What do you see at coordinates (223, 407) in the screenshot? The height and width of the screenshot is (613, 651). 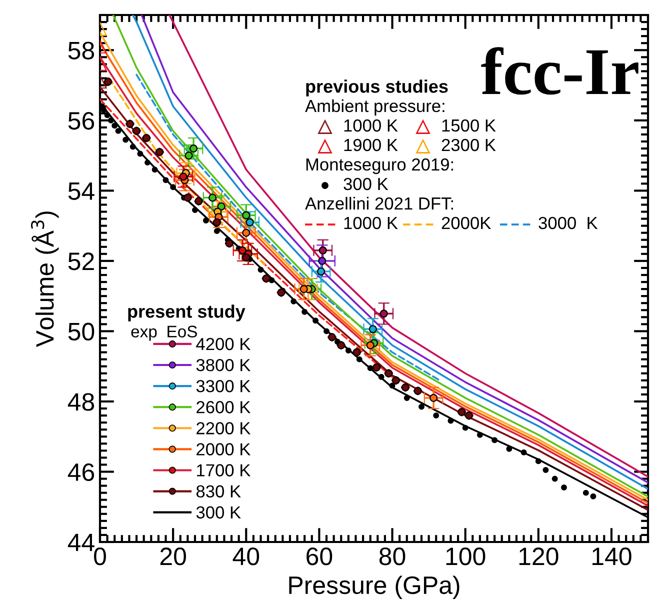 I see `legend-label: 2600 K` at bounding box center [223, 407].